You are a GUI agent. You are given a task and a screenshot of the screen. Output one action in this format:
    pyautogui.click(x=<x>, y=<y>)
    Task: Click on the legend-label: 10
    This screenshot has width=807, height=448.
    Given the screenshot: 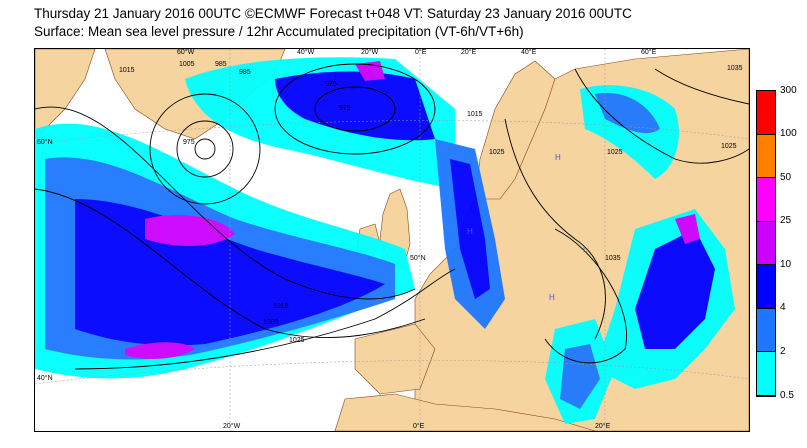 What is the action you would take?
    pyautogui.click(x=786, y=264)
    